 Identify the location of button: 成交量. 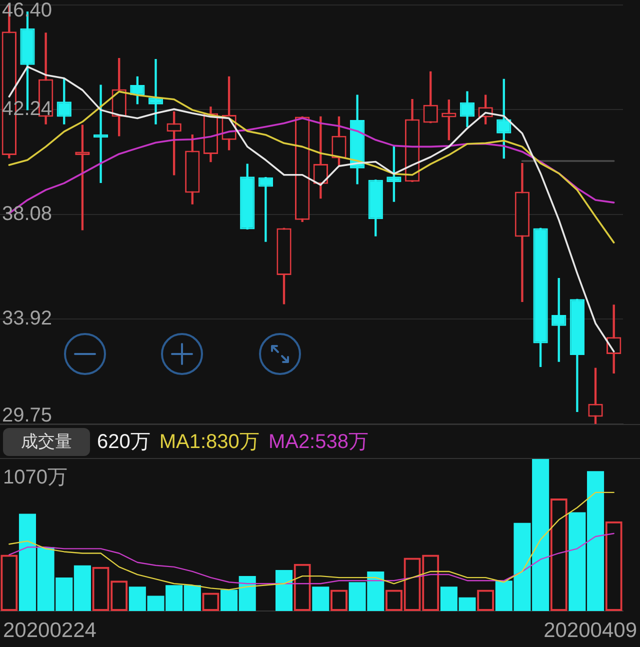
(46, 442).